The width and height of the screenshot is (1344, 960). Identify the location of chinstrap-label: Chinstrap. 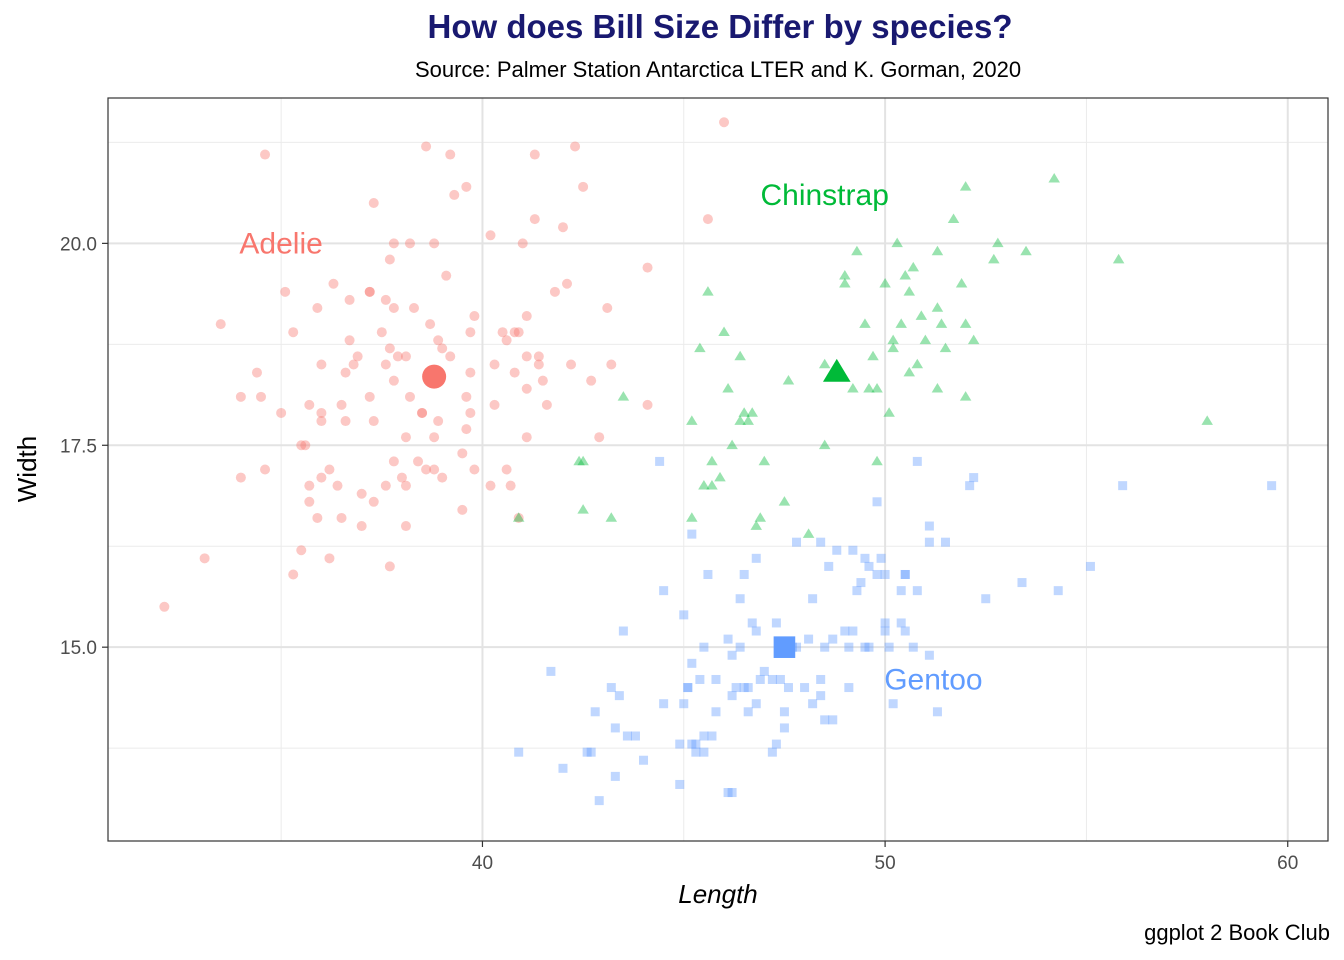
(824, 195).